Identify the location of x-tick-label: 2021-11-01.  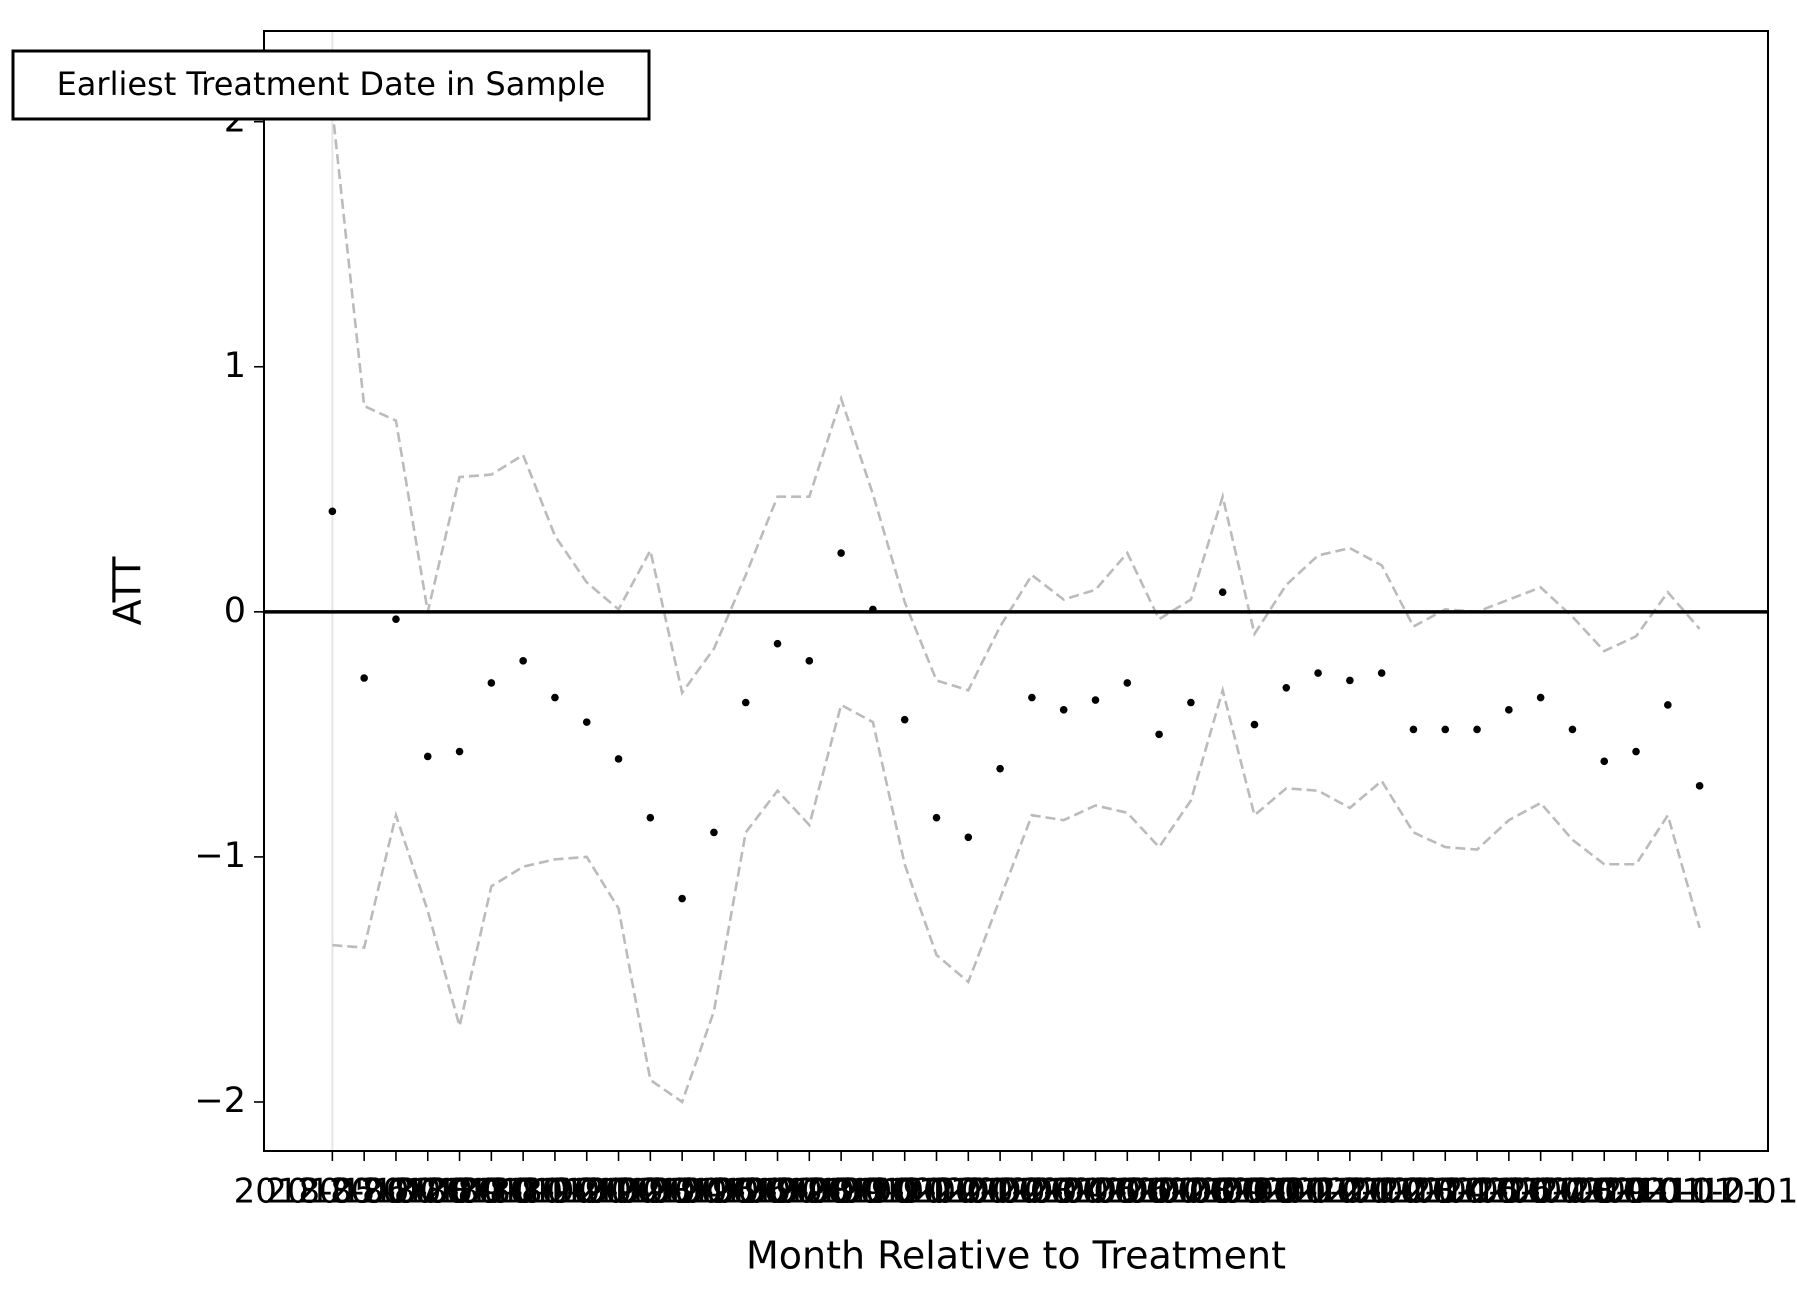
(1668, 1192).